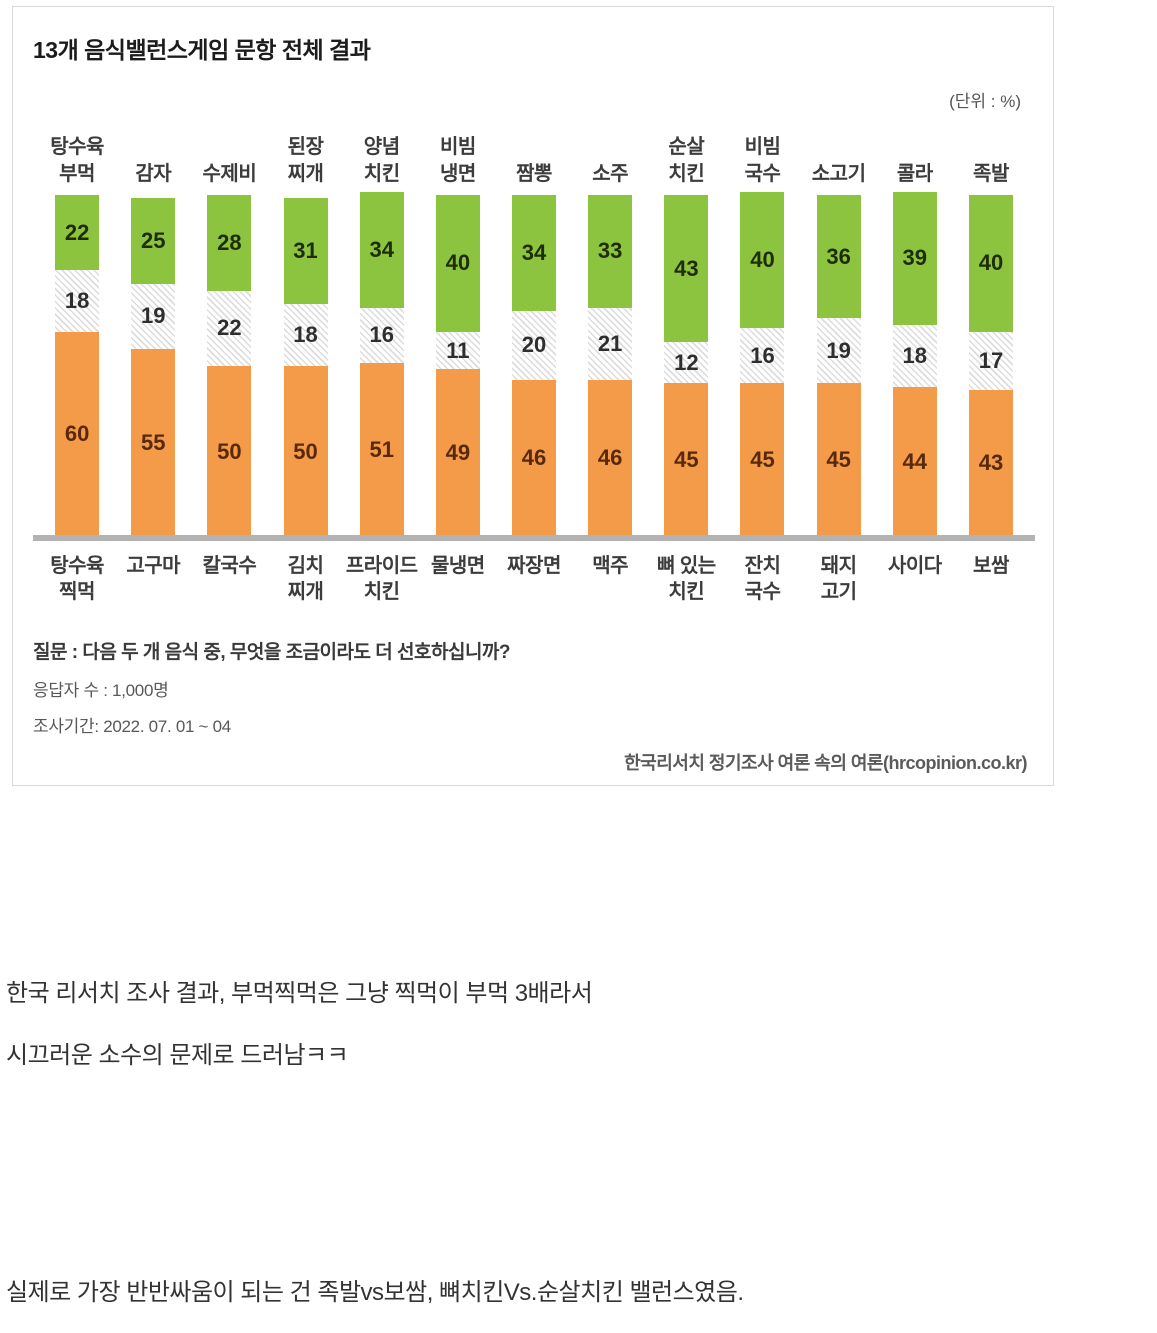 The height and width of the screenshot is (1333, 1157). I want to click on bar-segment-top-option: 40, so click(762, 260).